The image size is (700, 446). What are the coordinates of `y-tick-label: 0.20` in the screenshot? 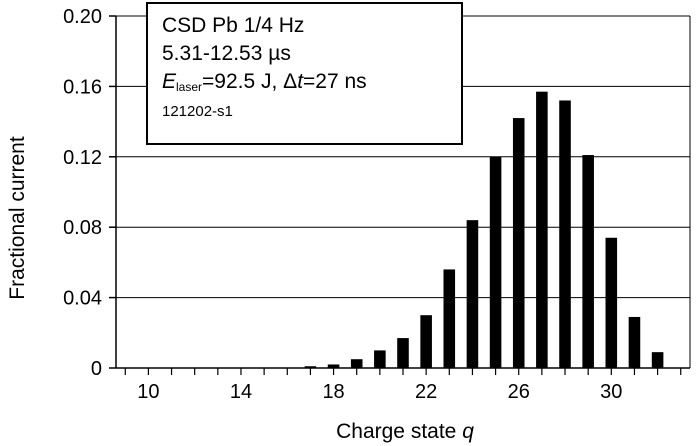 It's located at (82, 17).